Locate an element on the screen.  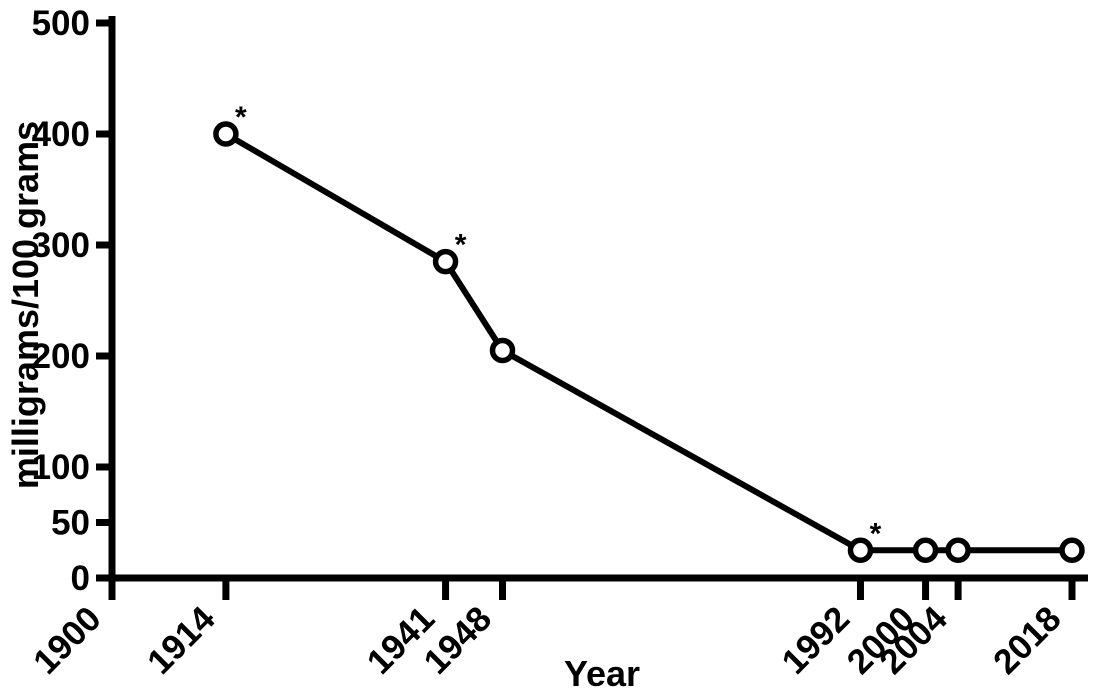
data-point-2000 is located at coordinates (925, 550).